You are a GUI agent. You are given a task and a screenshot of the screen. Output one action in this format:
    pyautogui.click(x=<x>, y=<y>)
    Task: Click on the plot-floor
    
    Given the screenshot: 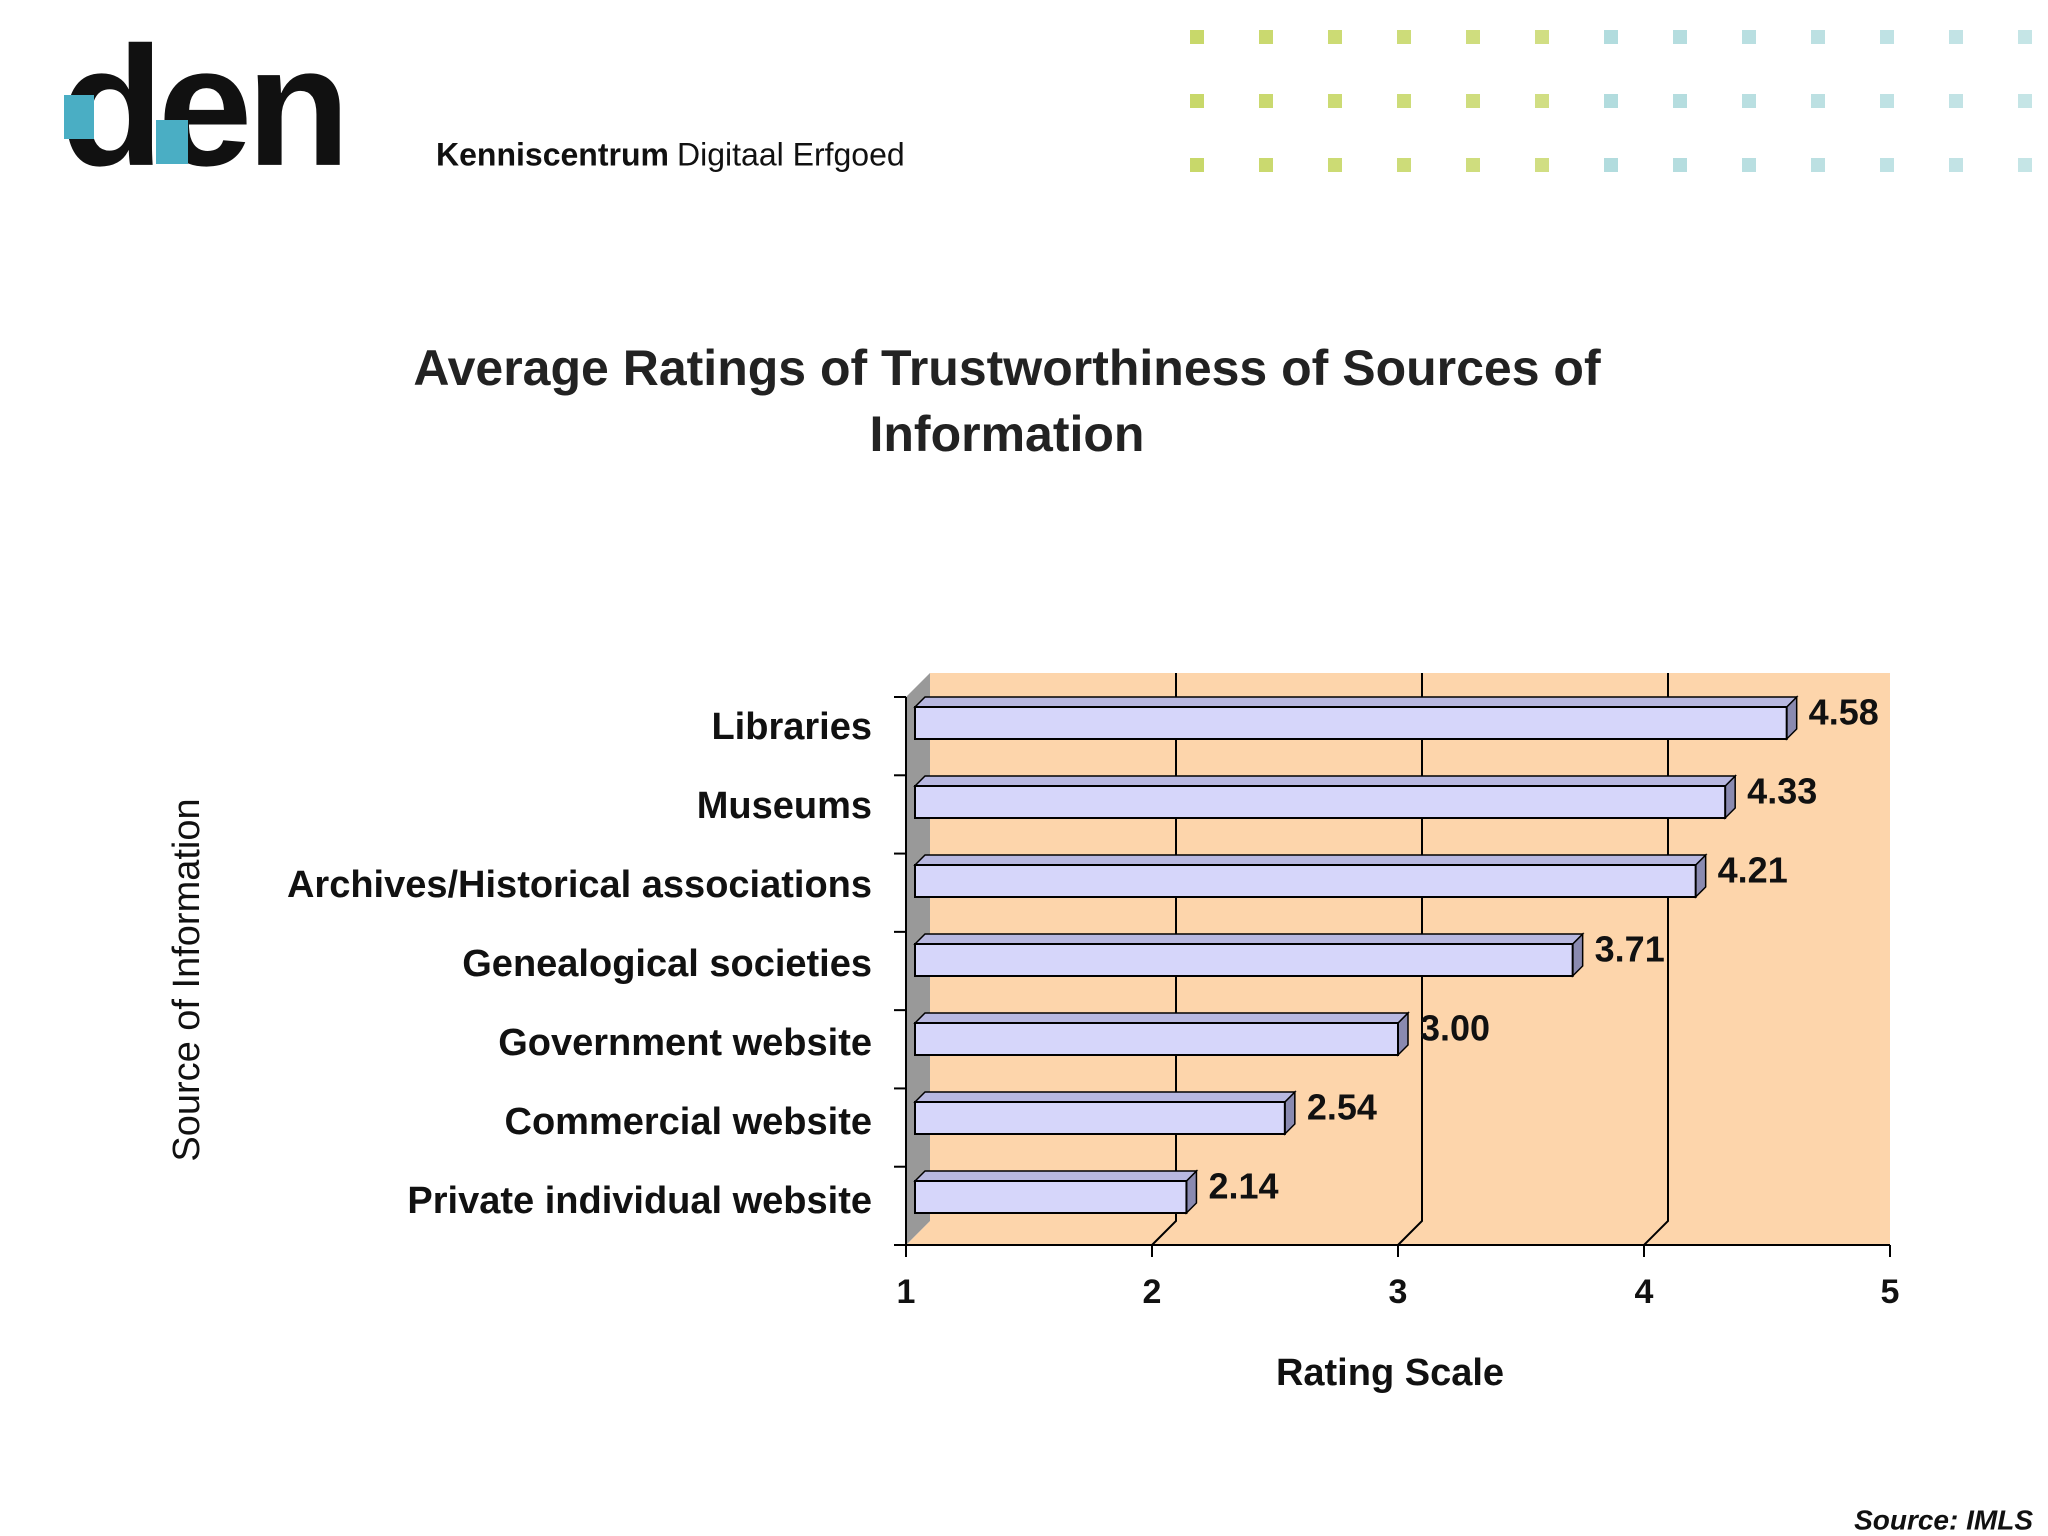 What is the action you would take?
    pyautogui.click(x=1398, y=1233)
    